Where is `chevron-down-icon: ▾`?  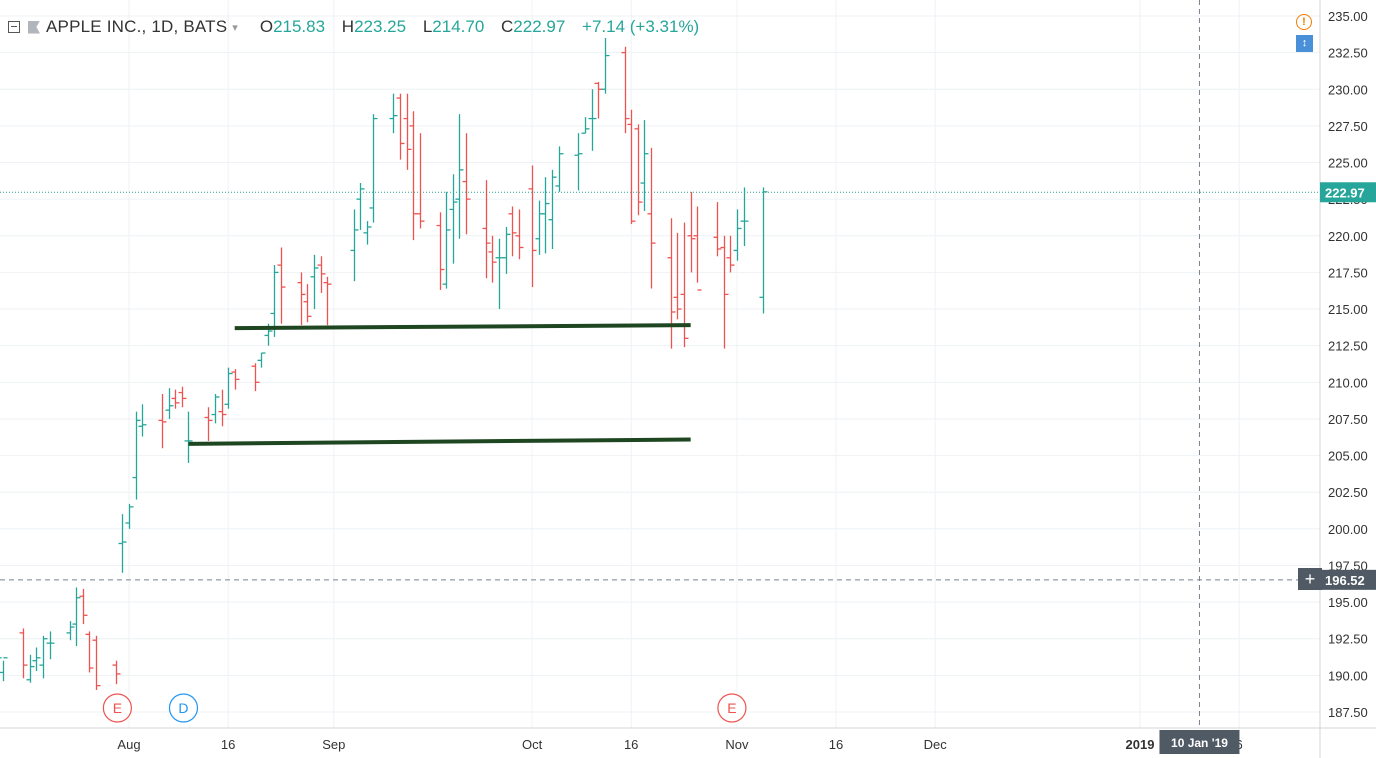 chevron-down-icon: ▾ is located at coordinates (235, 27).